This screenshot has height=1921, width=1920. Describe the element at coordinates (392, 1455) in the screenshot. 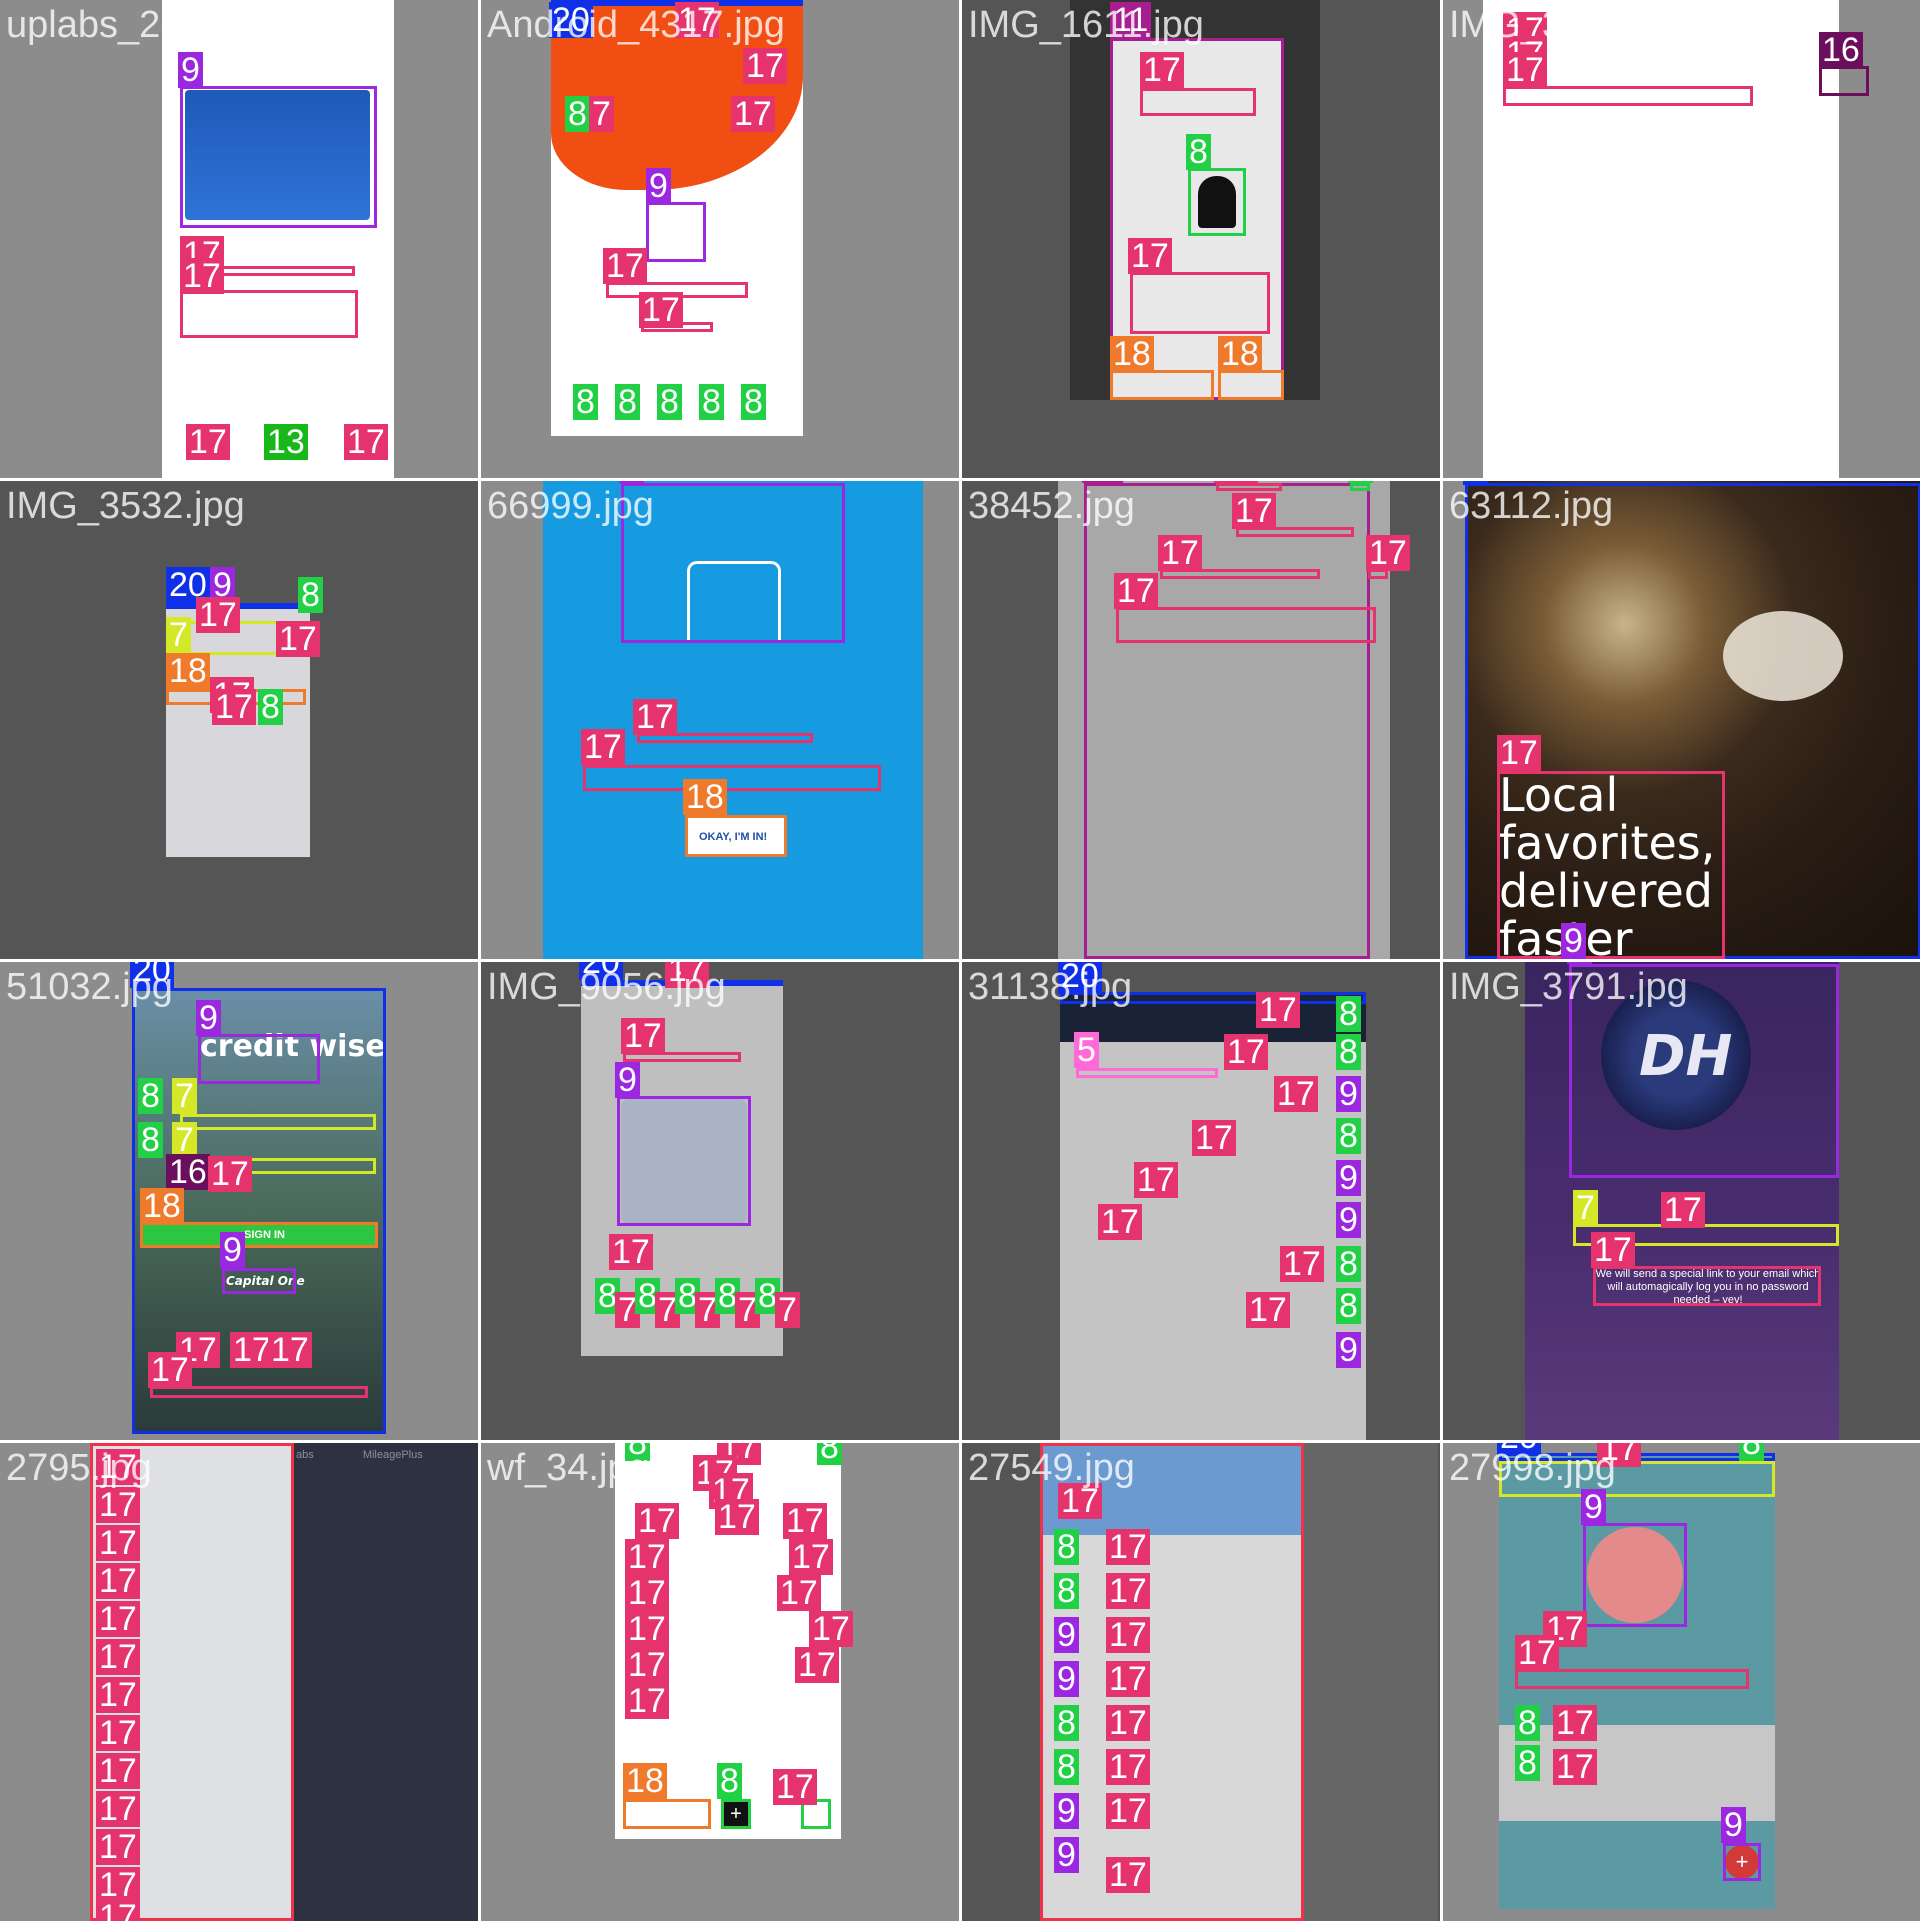

I see `tab-mileageplus: MileagePlus` at that location.